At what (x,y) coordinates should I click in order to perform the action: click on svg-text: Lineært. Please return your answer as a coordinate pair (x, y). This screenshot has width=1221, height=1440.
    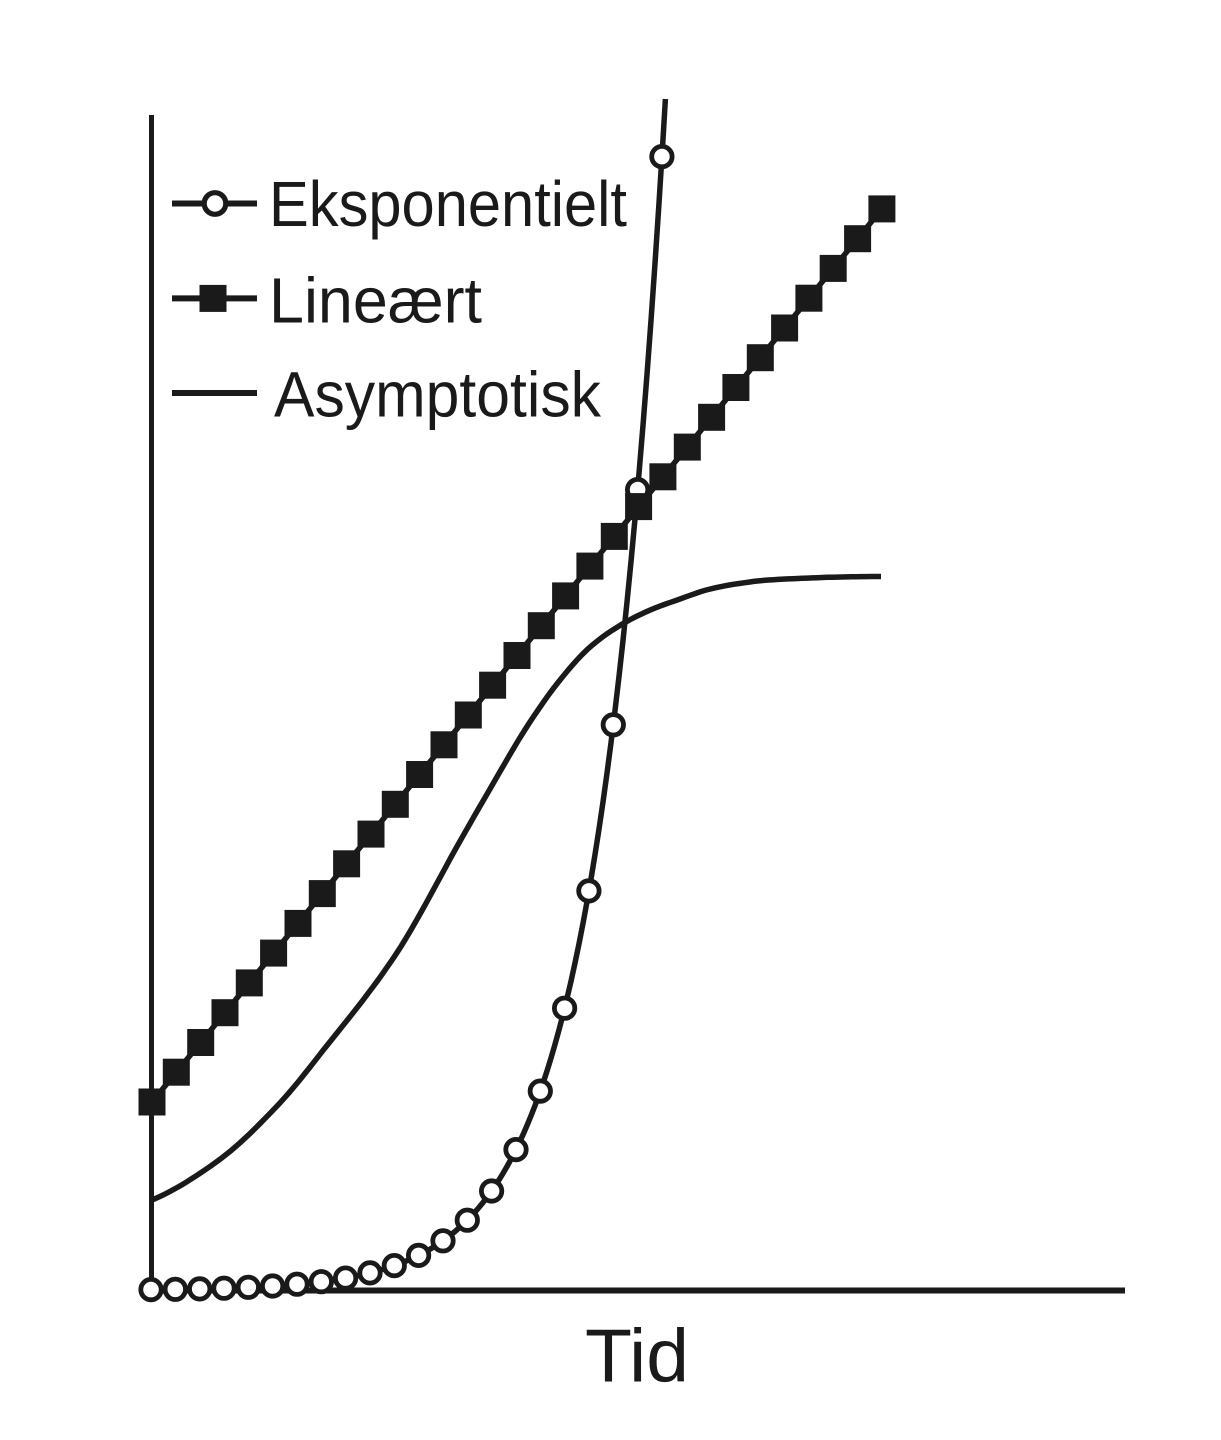
    Looking at the image, I should click on (375, 300).